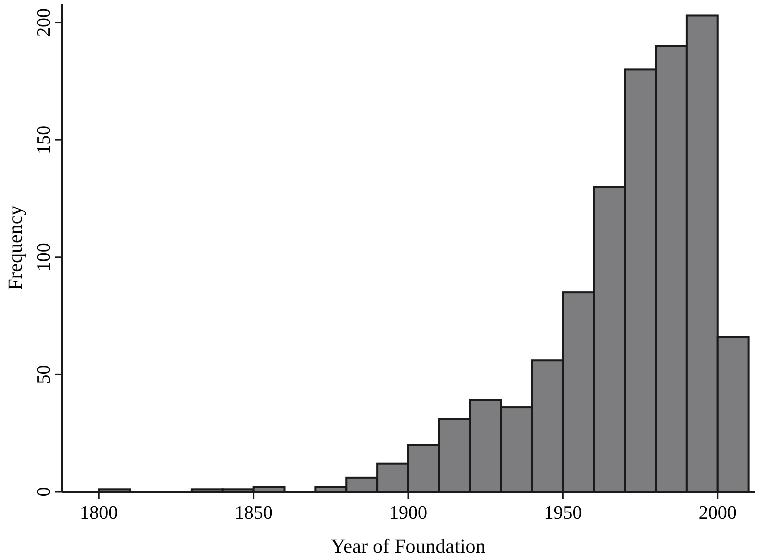  I want to click on y-tick-label: 0, so click(44, 492).